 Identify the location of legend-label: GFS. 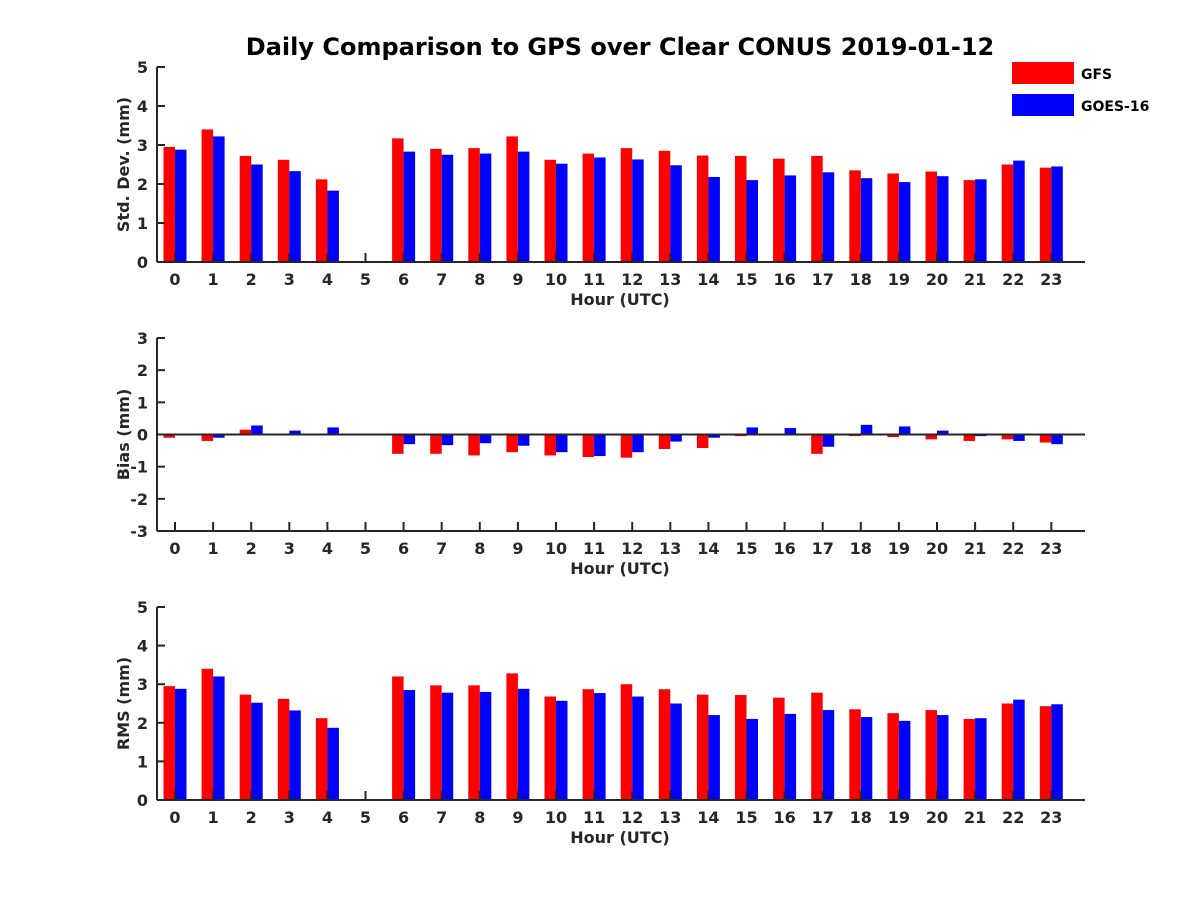
(1096, 75).